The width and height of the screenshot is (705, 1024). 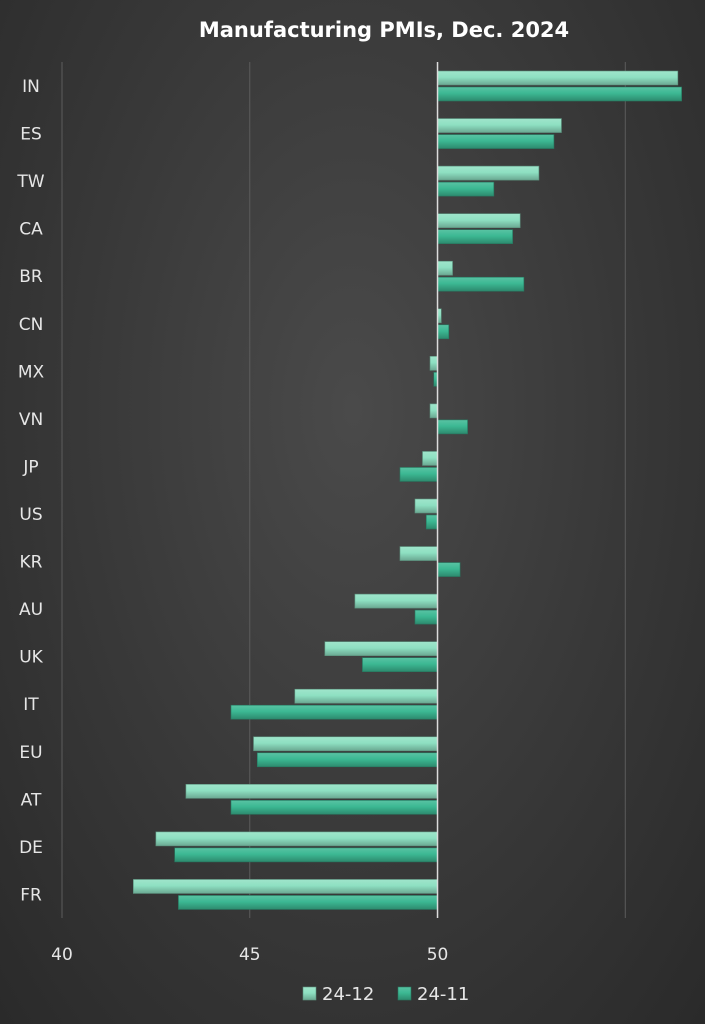 I want to click on category-label-jp: JP, so click(x=30, y=467).